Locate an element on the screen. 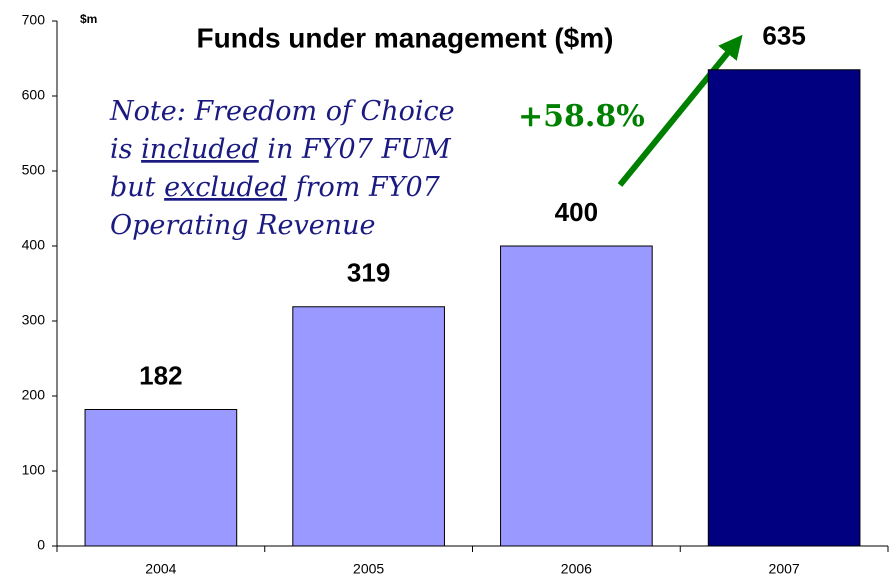  note-segment: but is located at coordinates (137, 187).